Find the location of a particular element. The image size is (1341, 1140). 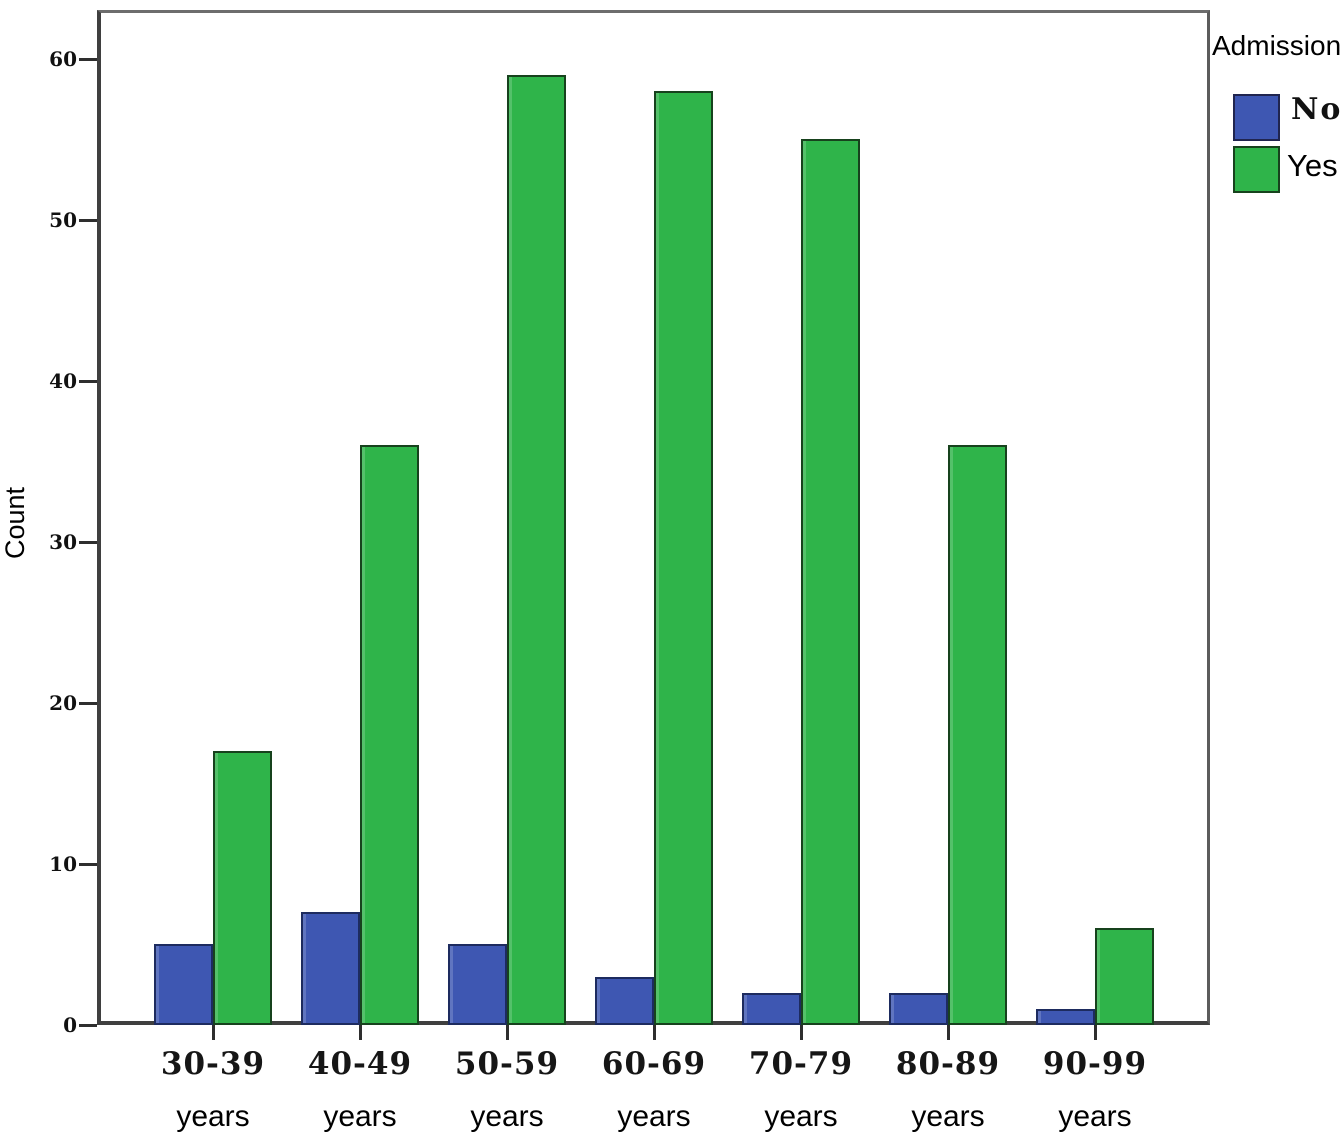

y-tick-label-30: 30 is located at coordinates (63, 542).